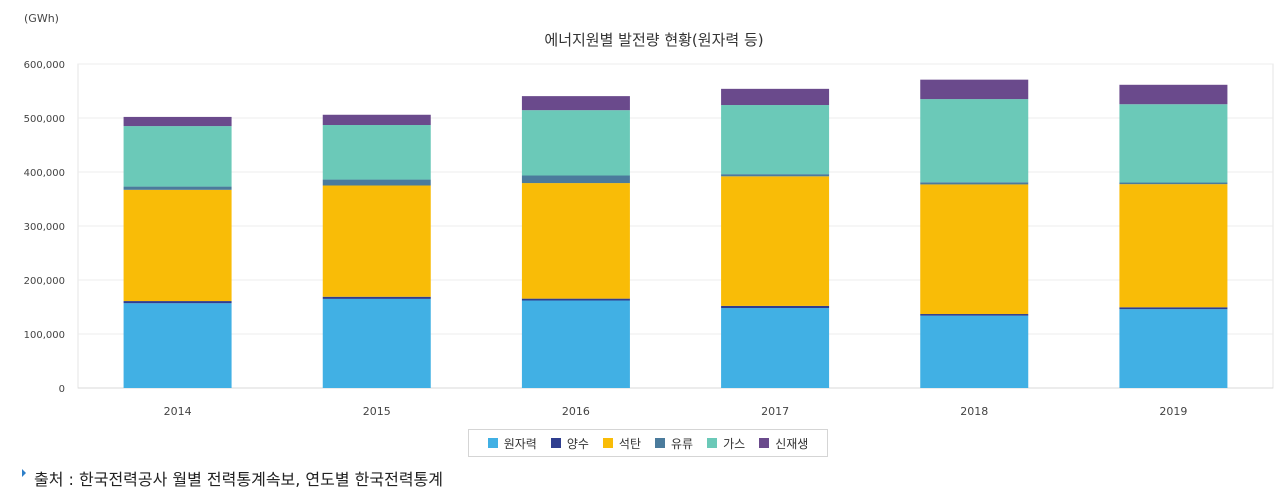 The image size is (1280, 504). I want to click on legend-item: 석탄, so click(621, 443).